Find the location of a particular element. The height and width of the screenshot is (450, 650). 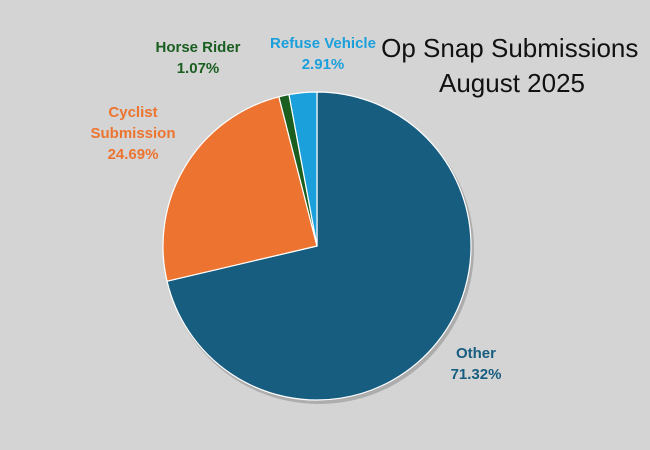

data-label-cyclist-submission: Cyclist Submission 24.69% is located at coordinates (132, 133).